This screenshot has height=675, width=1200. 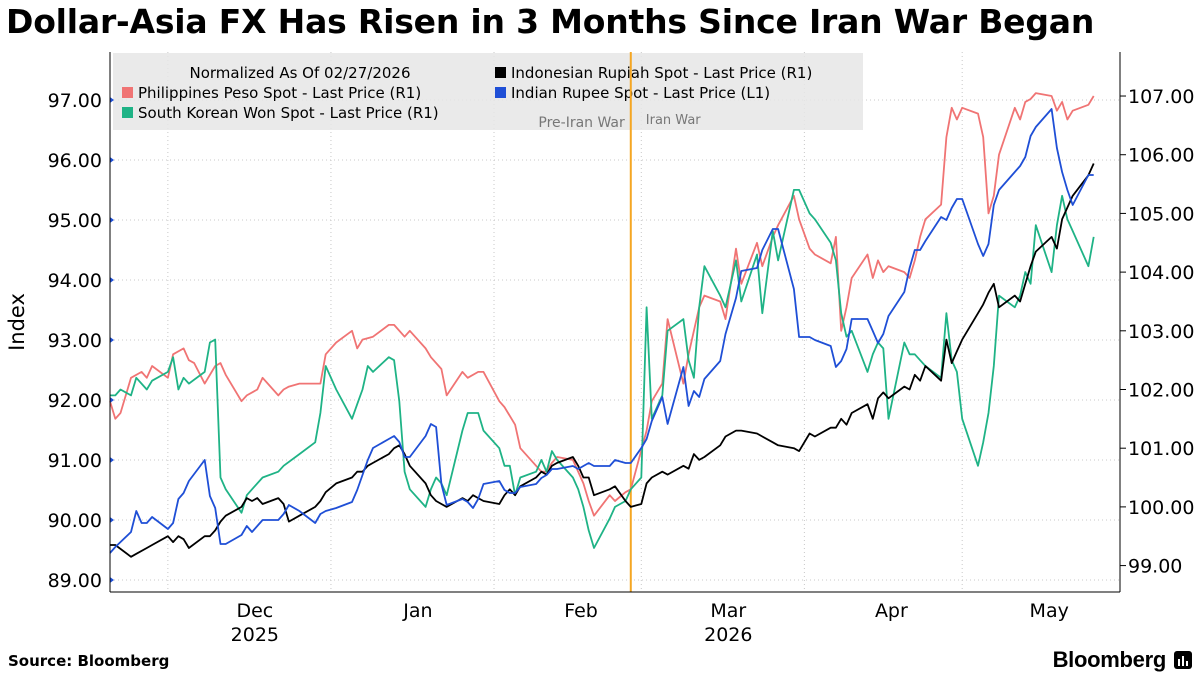 What do you see at coordinates (1161, 391) in the screenshot?
I see `y-right-tick-label: 102.00` at bounding box center [1161, 391].